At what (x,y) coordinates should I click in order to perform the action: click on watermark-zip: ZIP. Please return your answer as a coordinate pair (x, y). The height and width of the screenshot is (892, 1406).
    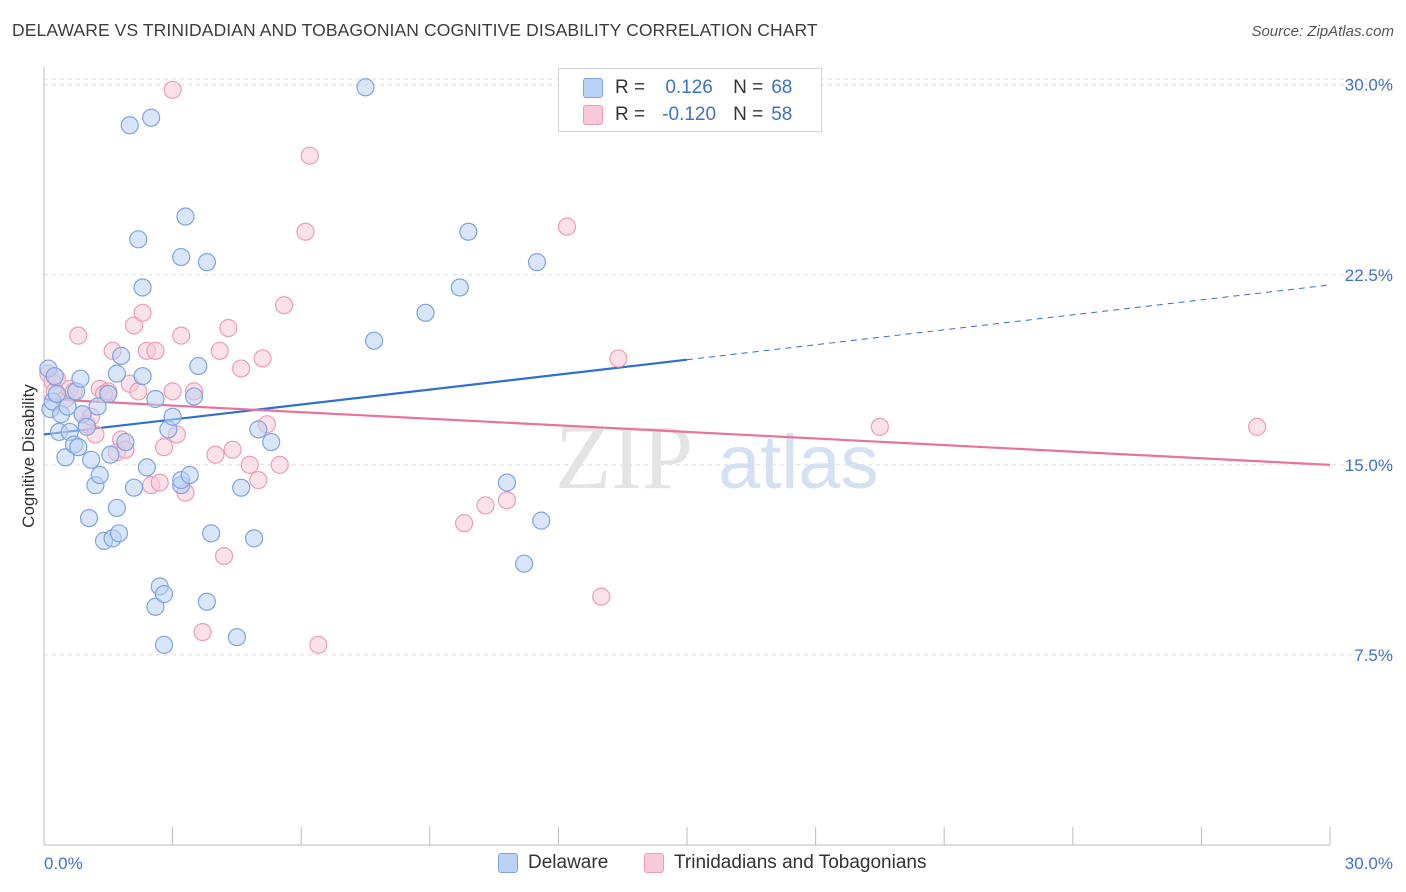
    Looking at the image, I should click on (624, 457).